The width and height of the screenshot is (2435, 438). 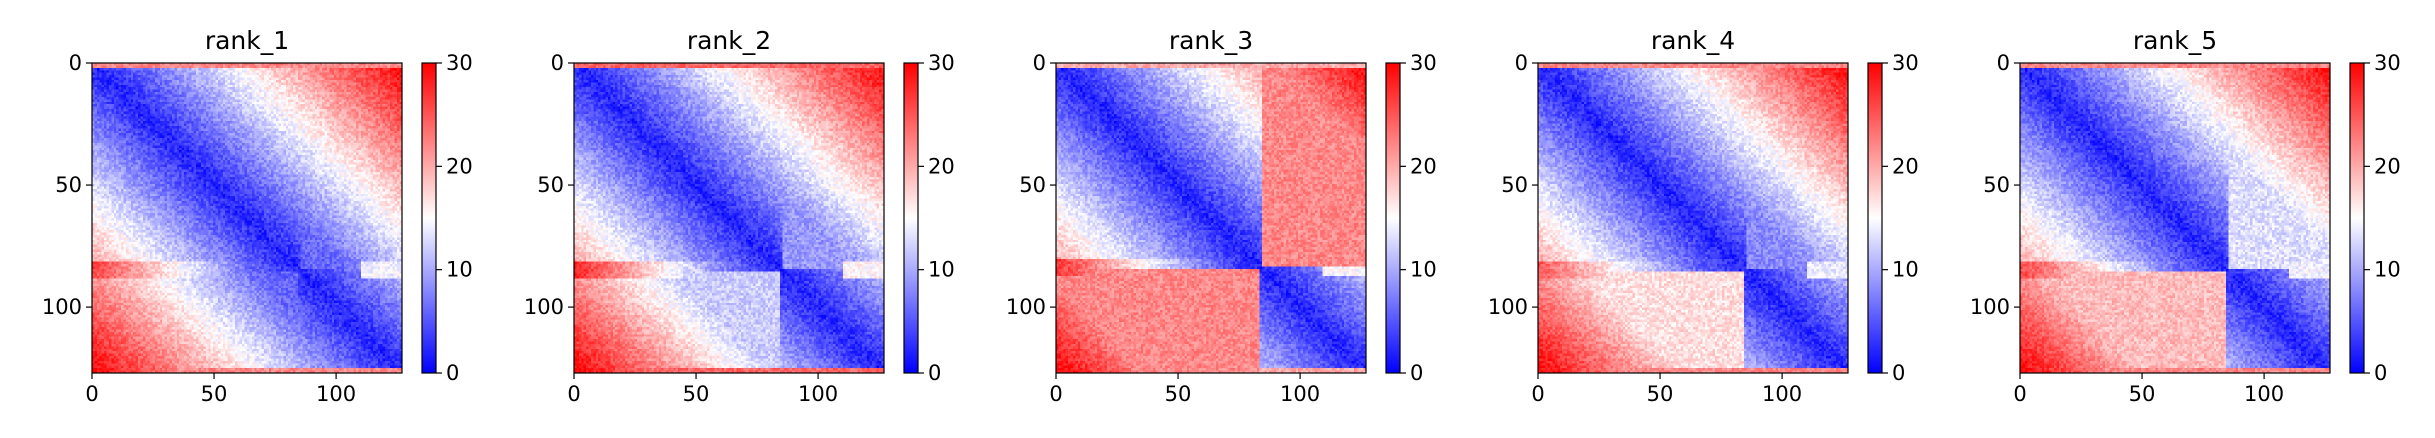 I want to click on panel-title: rank_1, so click(x=247, y=40).